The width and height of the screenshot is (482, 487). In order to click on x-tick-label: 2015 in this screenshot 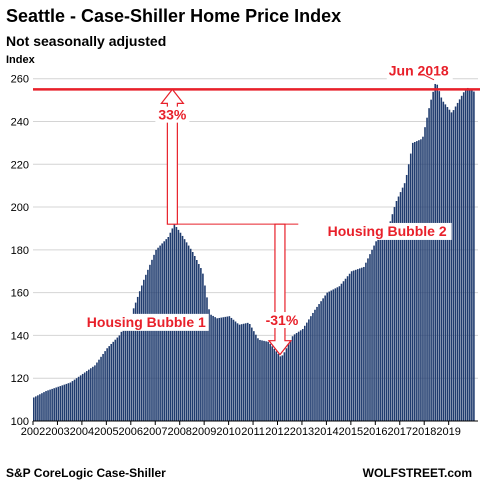, I will do `click(351, 432)`.